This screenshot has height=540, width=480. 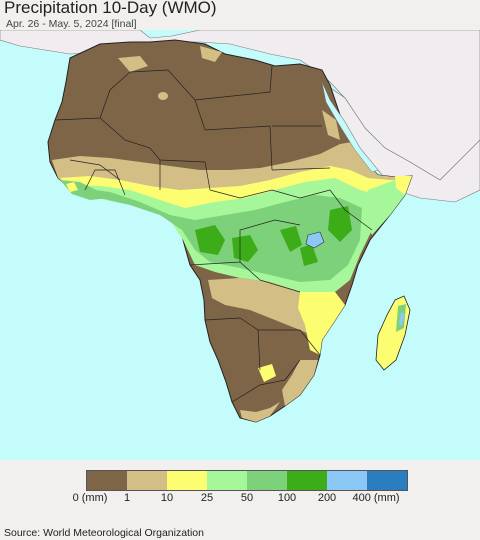 I want to click on legend-label: 25, so click(x=207, y=498).